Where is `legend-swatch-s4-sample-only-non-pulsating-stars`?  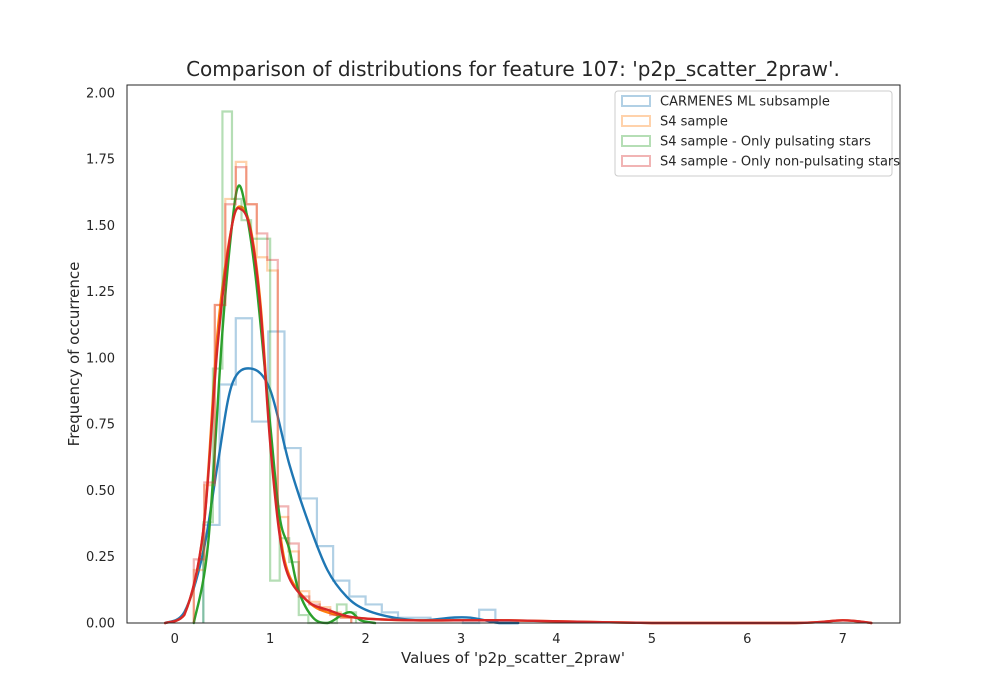 legend-swatch-s4-sample-only-non-pulsating-stars is located at coordinates (636, 161).